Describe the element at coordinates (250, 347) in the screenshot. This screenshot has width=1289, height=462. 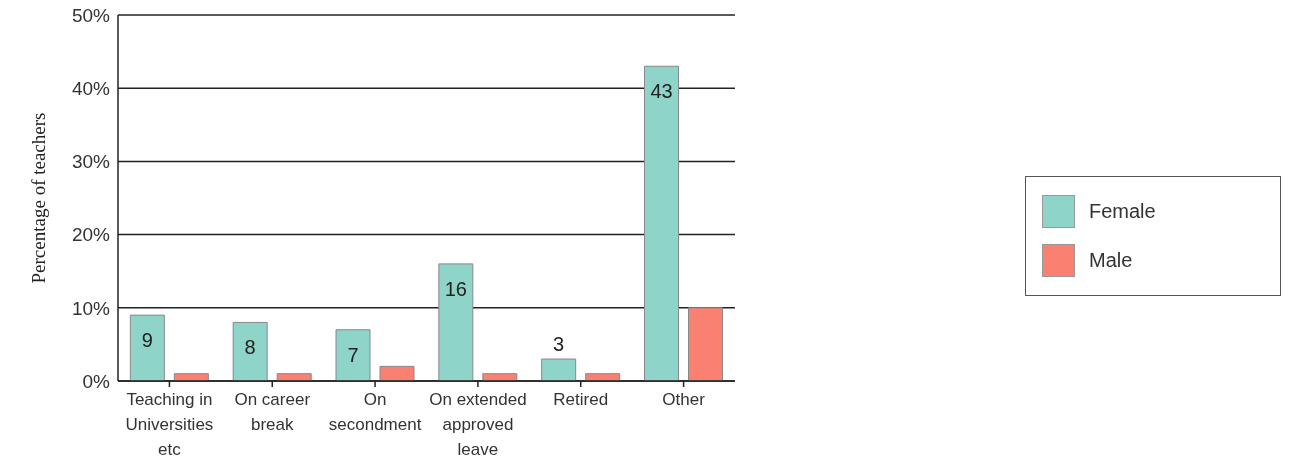
I see `data-label: 8` at that location.